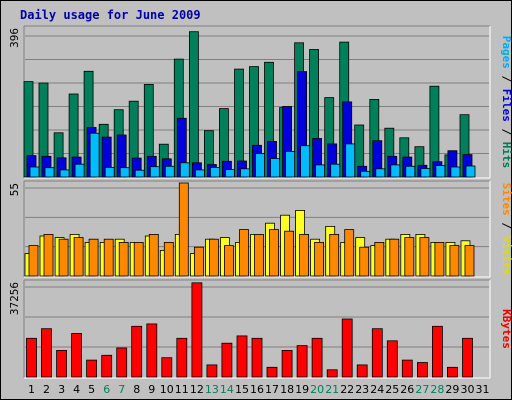 The image size is (512, 400). What do you see at coordinates (452, 389) in the screenshot?
I see `x-tick-label: 29` at bounding box center [452, 389].